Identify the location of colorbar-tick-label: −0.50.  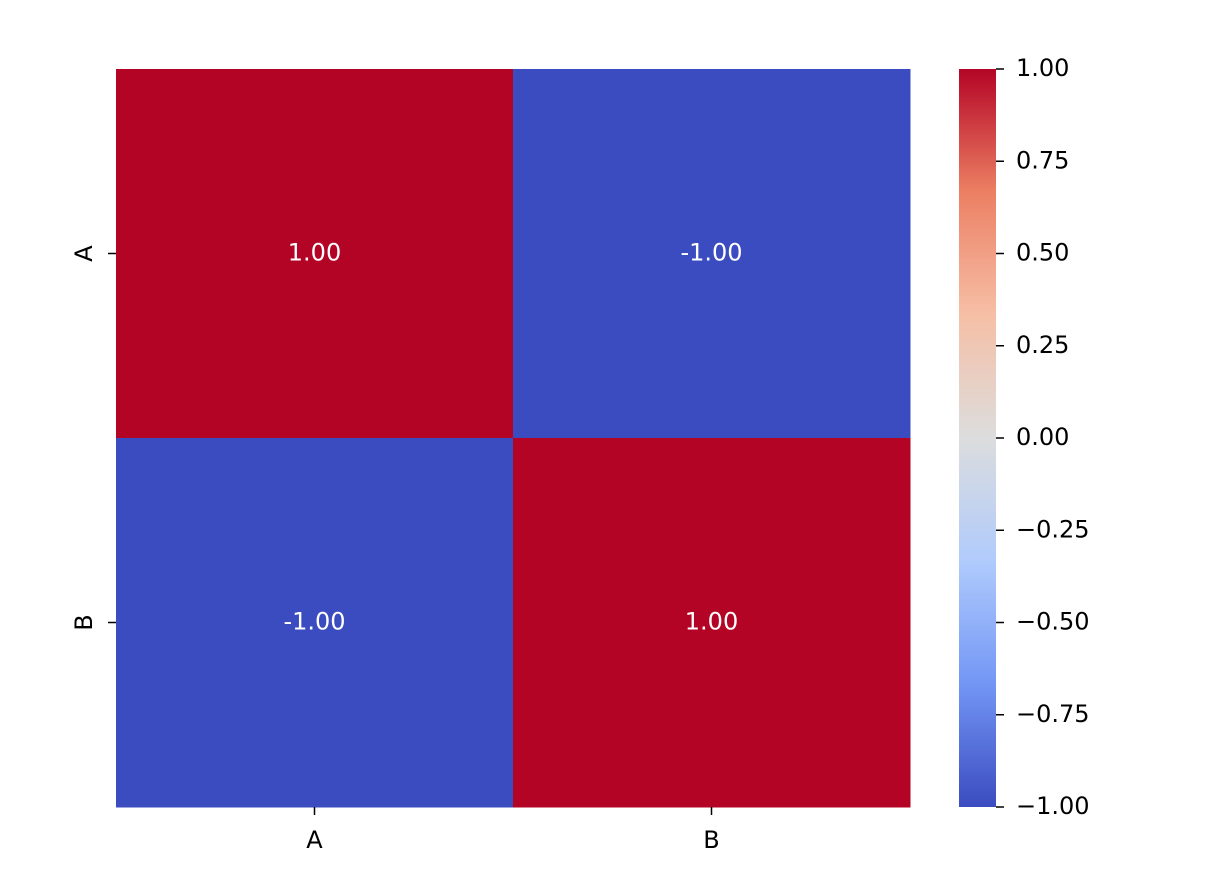
(1053, 622).